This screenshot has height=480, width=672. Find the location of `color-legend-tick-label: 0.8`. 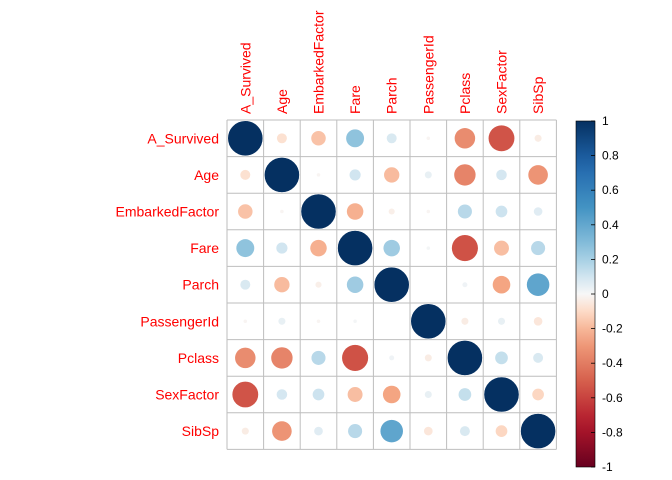

color-legend-tick-label: 0.8 is located at coordinates (610, 156).